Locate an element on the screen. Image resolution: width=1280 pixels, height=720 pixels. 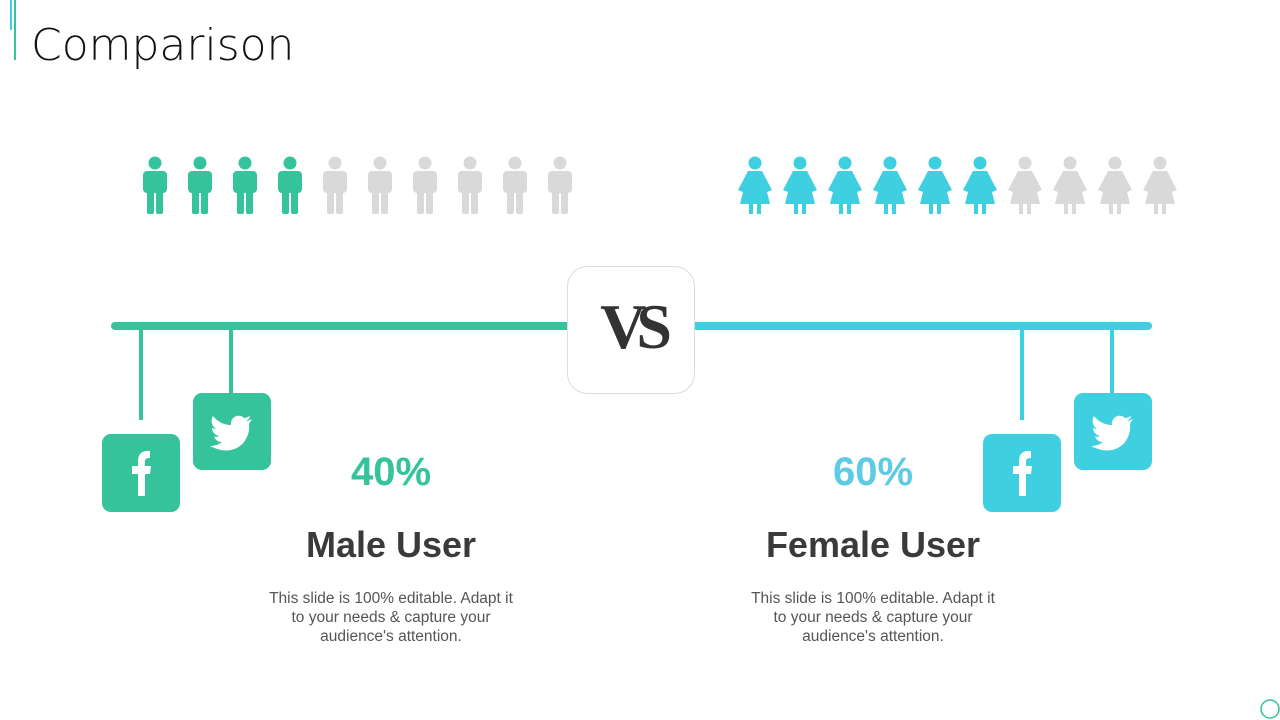
percentage: 40% is located at coordinates (391, 472).